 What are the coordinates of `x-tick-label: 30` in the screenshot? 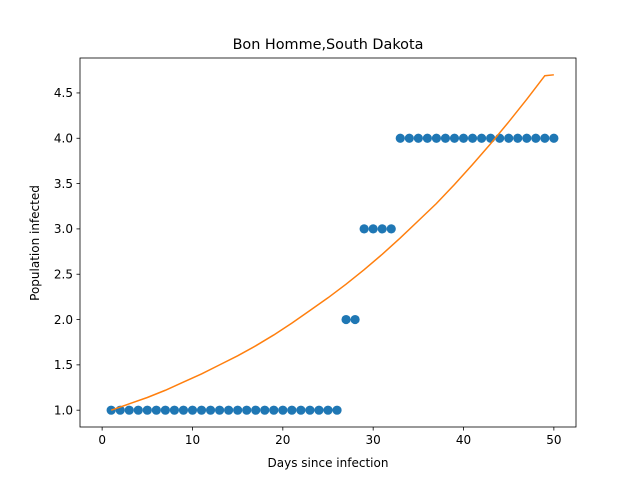 It's located at (373, 440).